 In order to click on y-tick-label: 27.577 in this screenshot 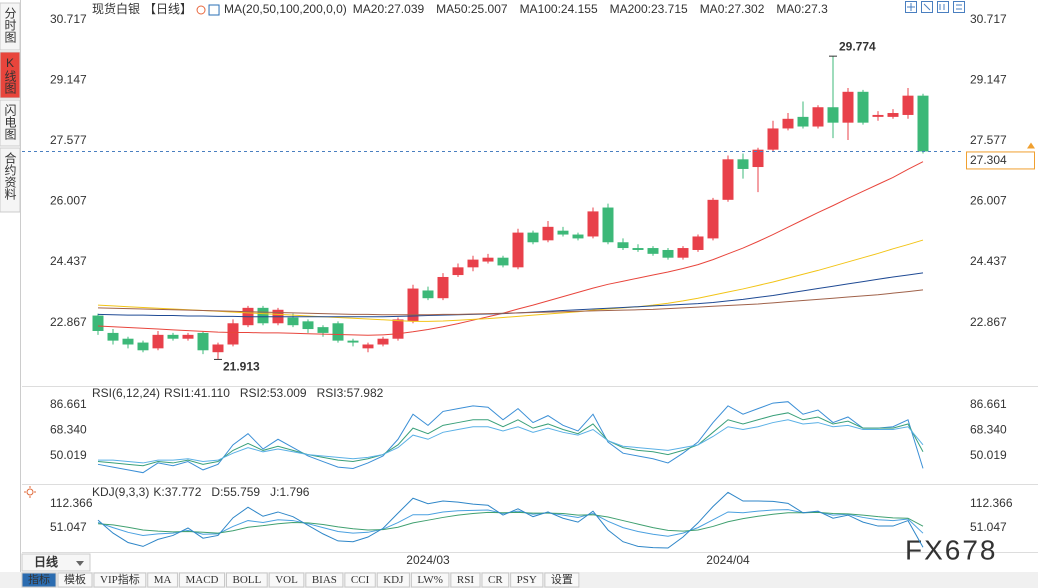, I will do `click(988, 140)`.